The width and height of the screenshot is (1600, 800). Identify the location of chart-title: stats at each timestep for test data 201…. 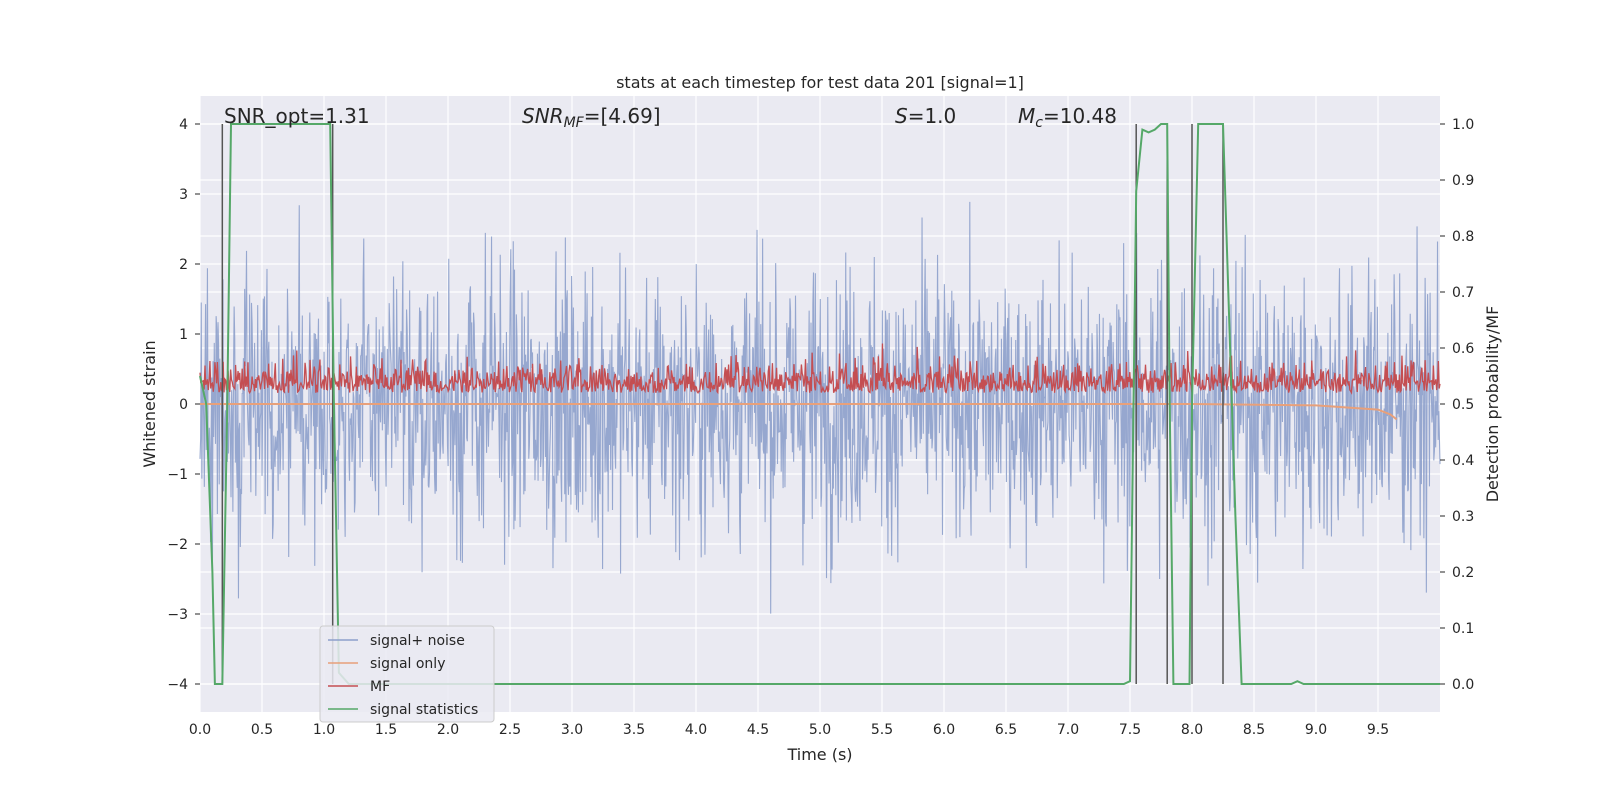
(820, 82).